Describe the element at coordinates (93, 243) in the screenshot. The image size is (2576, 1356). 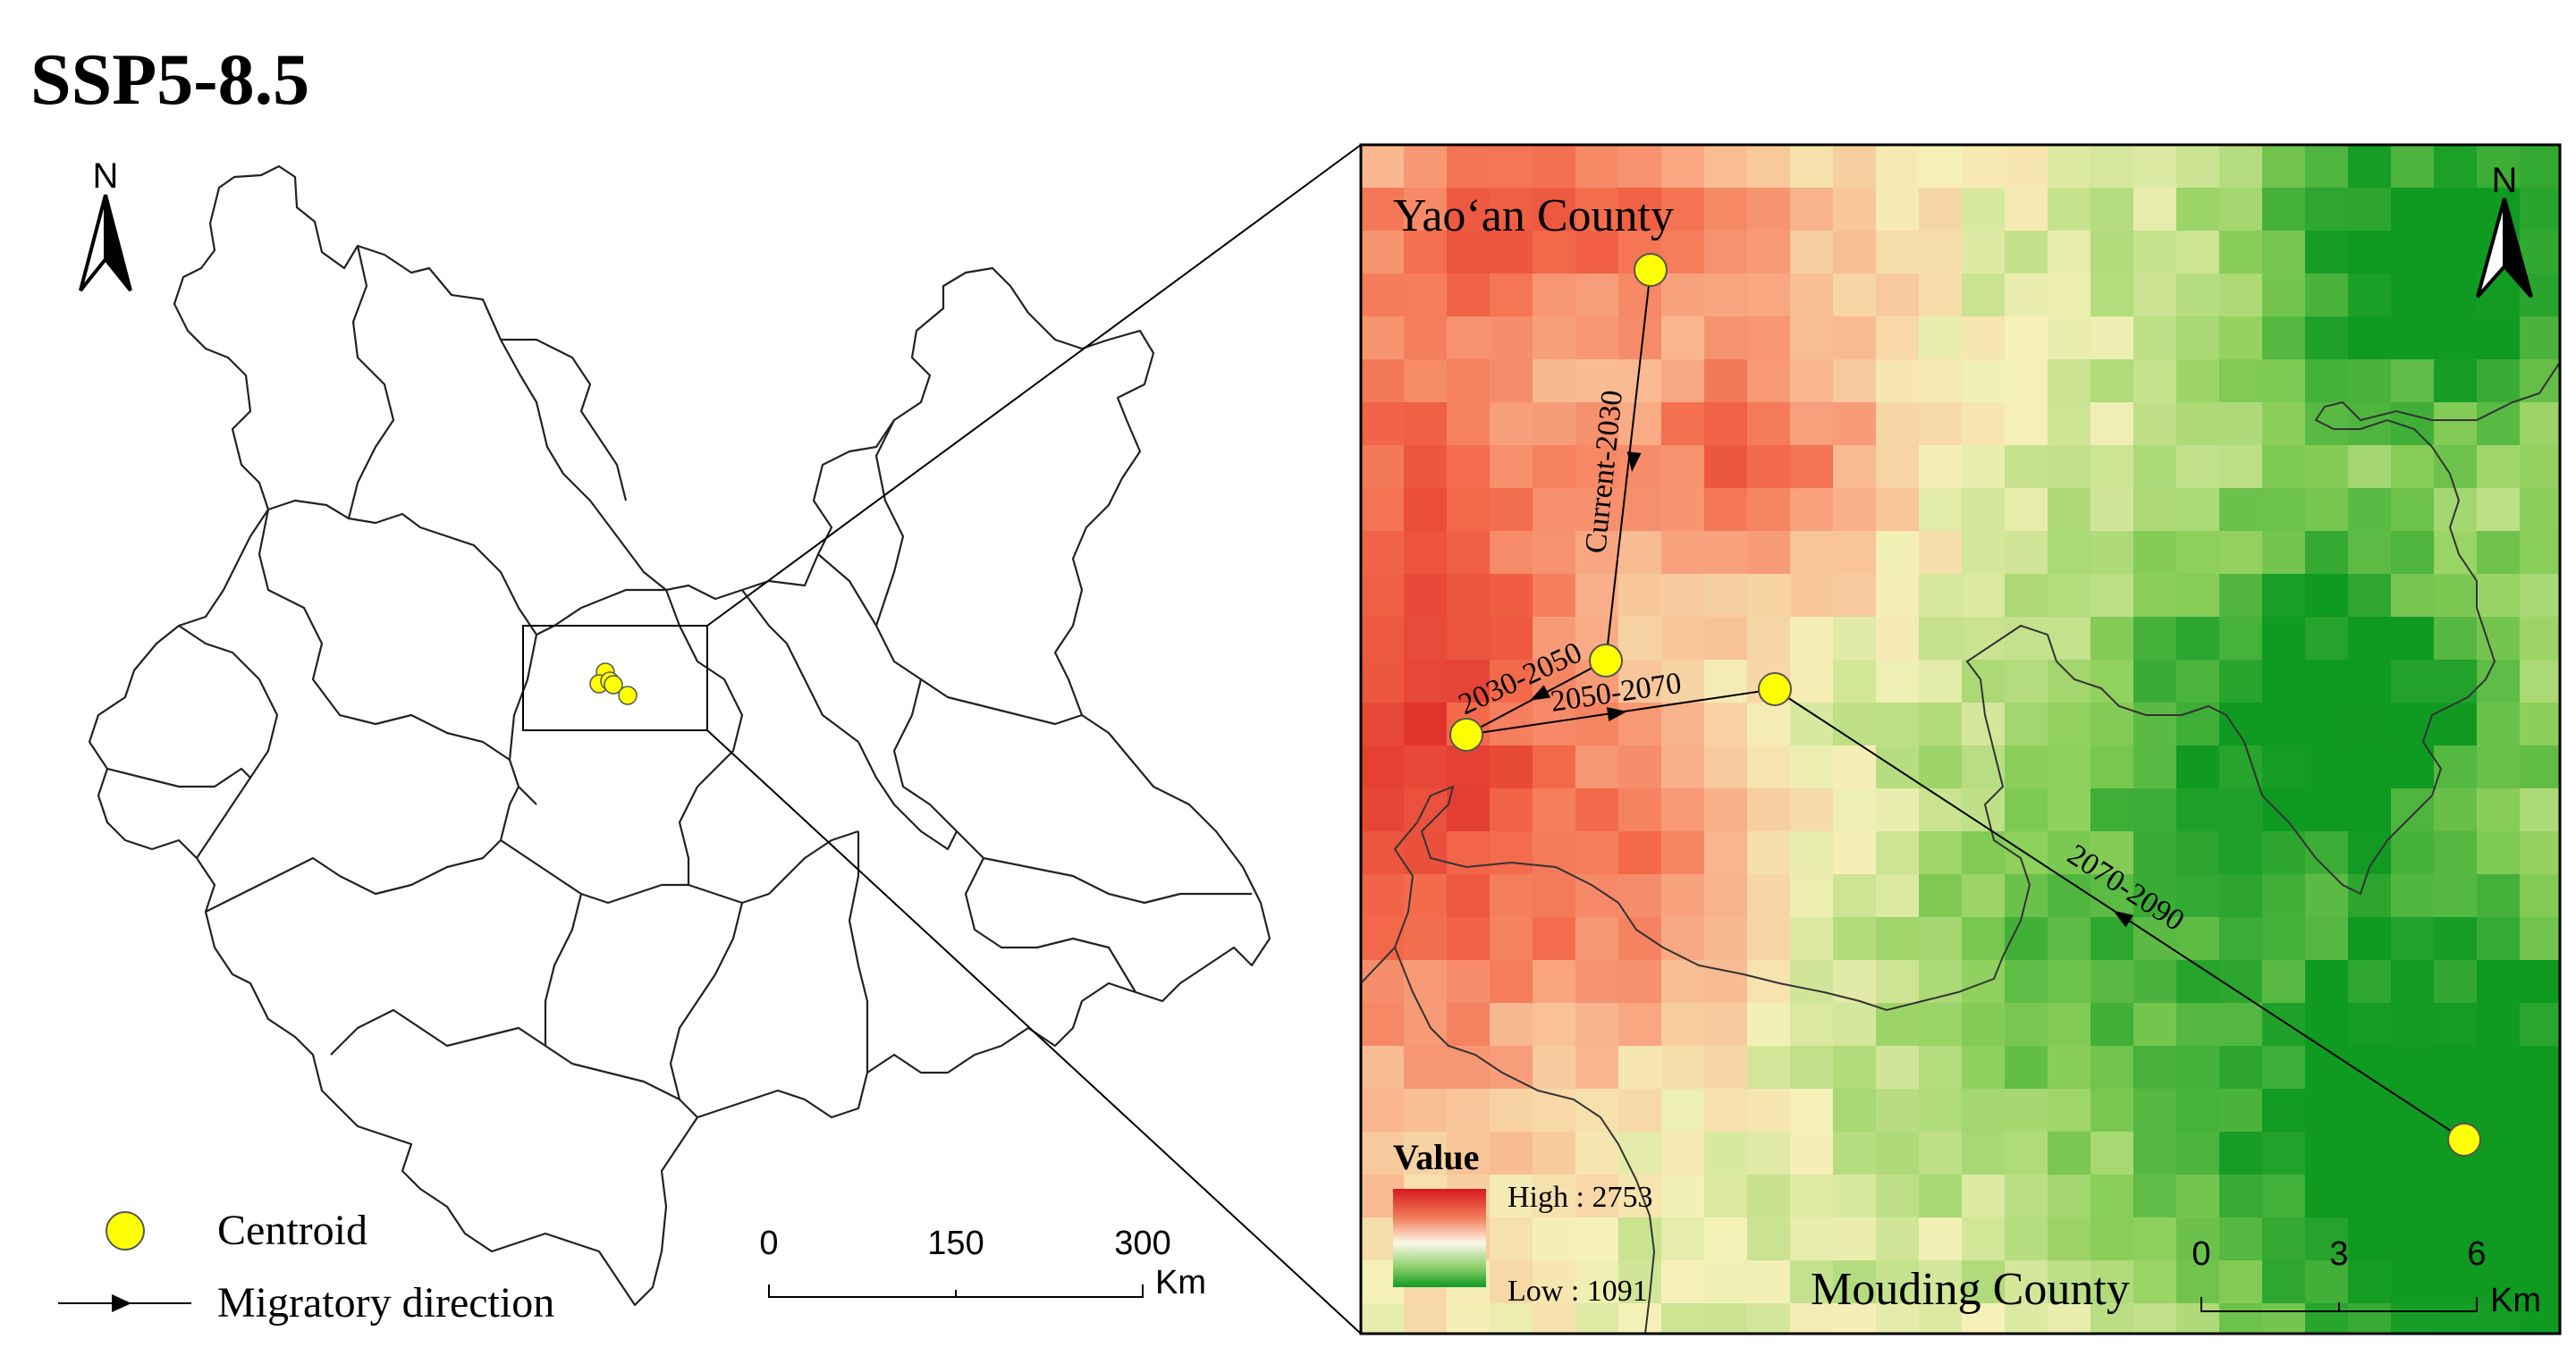
I see `north-arrow-left-half` at that location.